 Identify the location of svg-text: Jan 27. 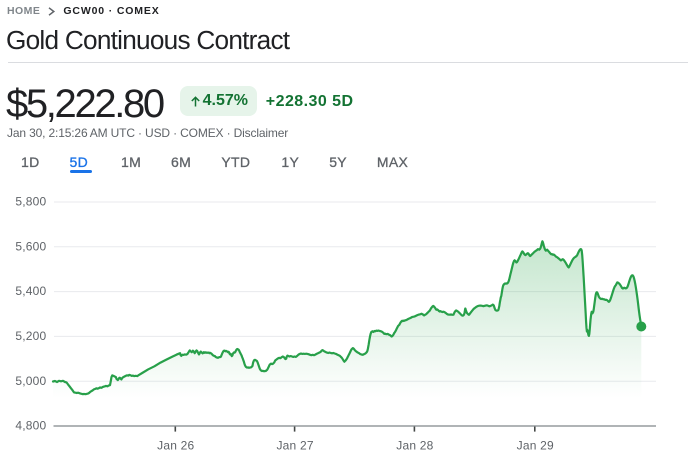
(294, 446).